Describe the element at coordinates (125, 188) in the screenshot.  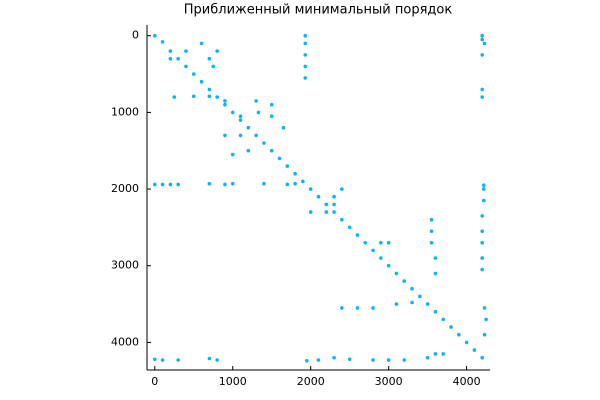
I see `y-tick-label: 2000` at that location.